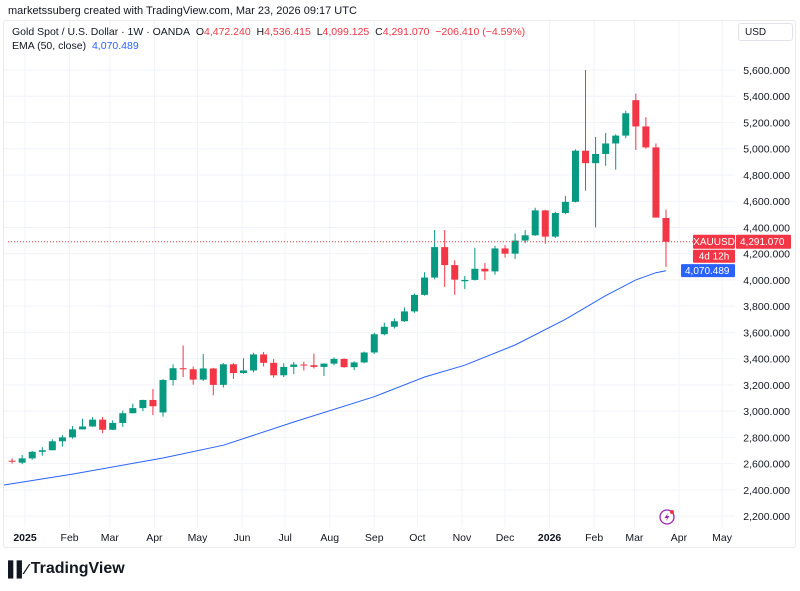 Image resolution: width=800 pixels, height=591 pixels. Describe the element at coordinates (714, 241) in the screenshot. I see `symbol-label-box` at that location.